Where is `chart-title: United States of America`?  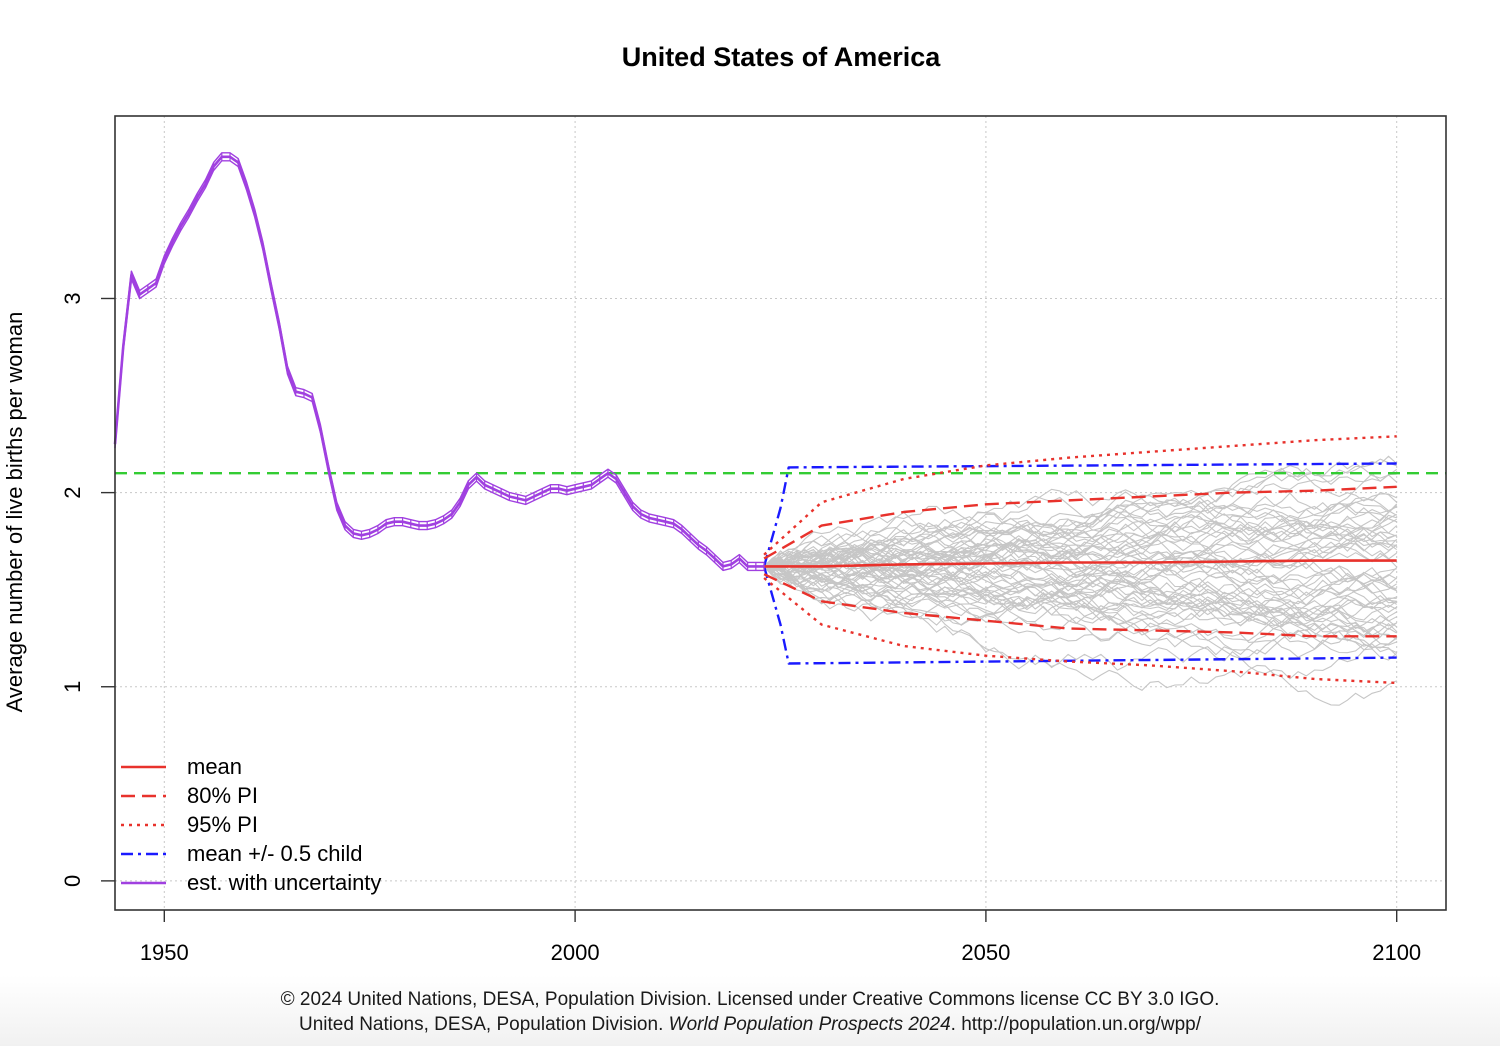 chart-title: United States of America is located at coordinates (782, 57).